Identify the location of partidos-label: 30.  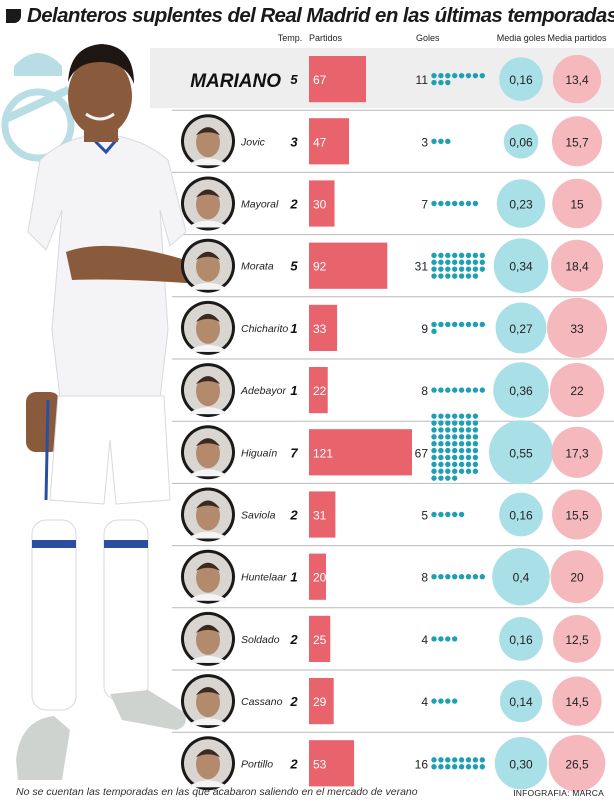
(320, 205).